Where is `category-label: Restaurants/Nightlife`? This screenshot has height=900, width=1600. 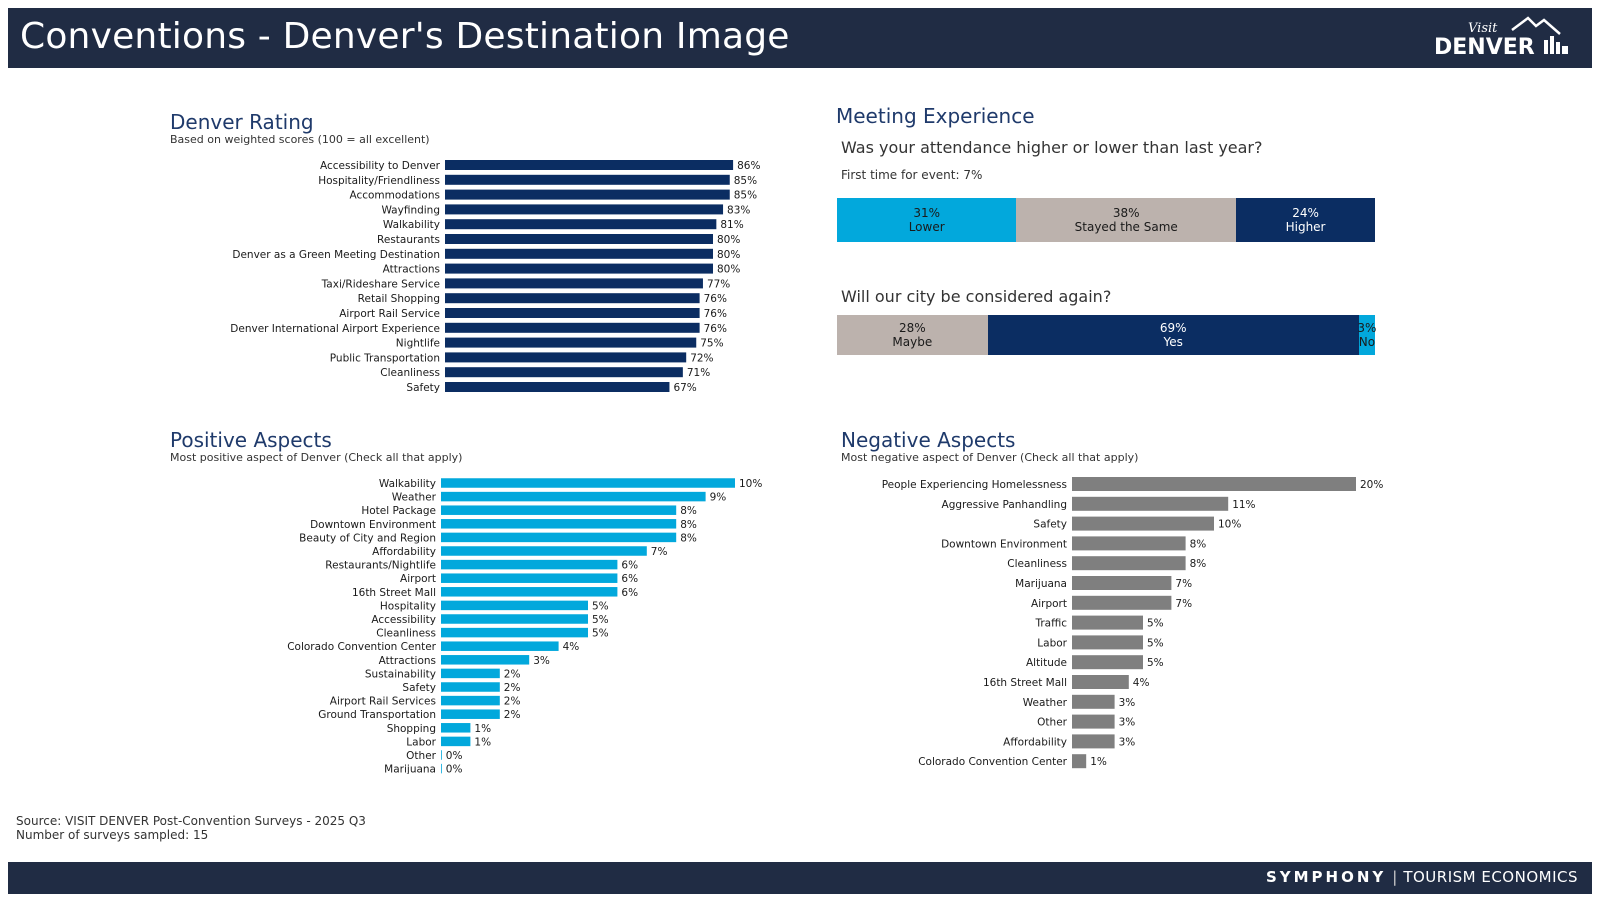
category-label: Restaurants/Nightlife is located at coordinates (380, 566).